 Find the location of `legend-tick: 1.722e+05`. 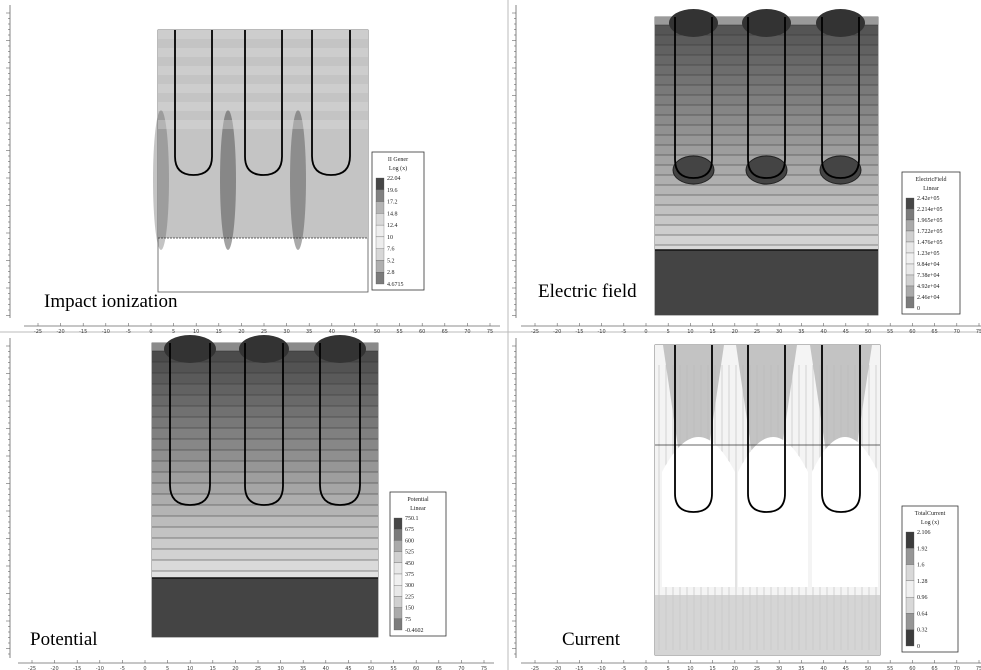

legend-tick: 1.722e+05 is located at coordinates (930, 232).